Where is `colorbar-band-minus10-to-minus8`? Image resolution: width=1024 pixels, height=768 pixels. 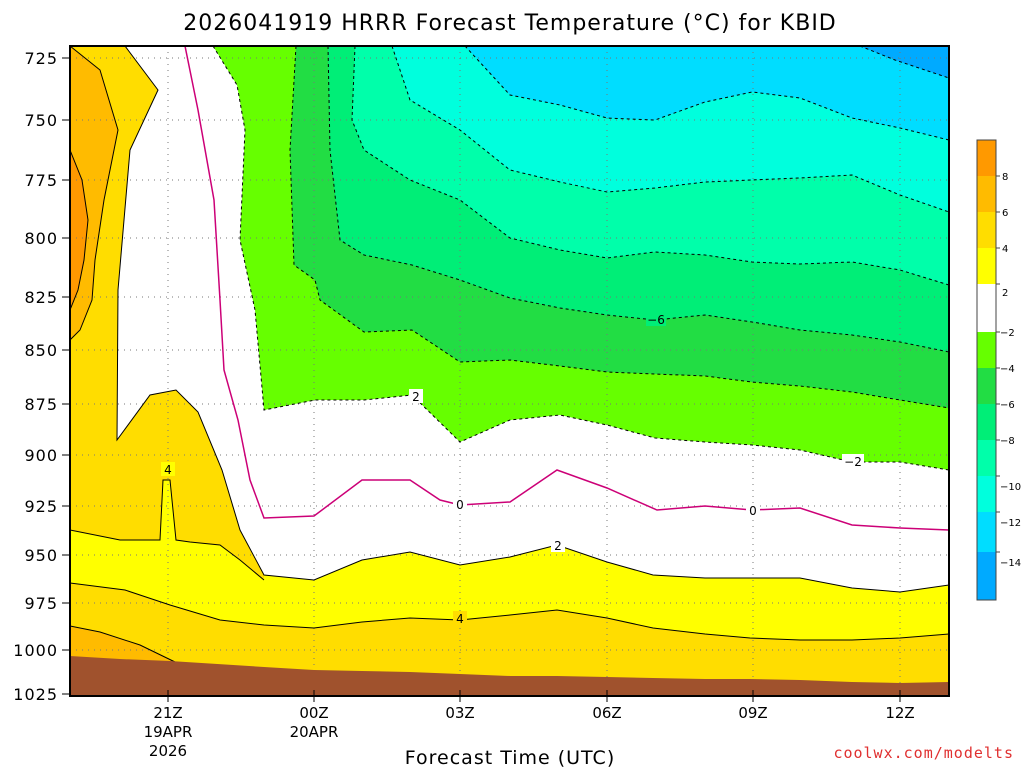
colorbar-band-minus10-to-minus8 is located at coordinates (986, 458).